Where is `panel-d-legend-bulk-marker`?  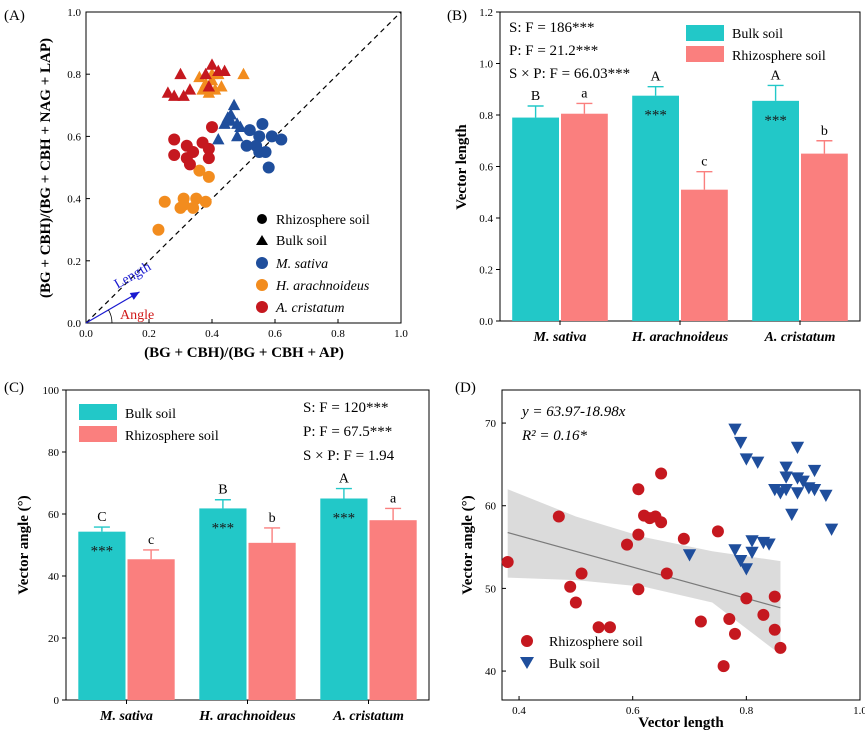
panel-d-legend-bulk-marker is located at coordinates (527, 663).